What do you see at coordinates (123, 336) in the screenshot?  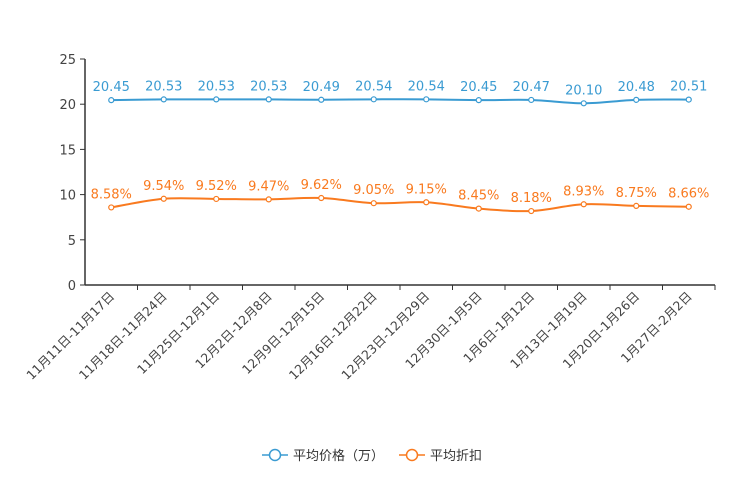 I see `x-tick-label: 11月18日-11月24日` at bounding box center [123, 336].